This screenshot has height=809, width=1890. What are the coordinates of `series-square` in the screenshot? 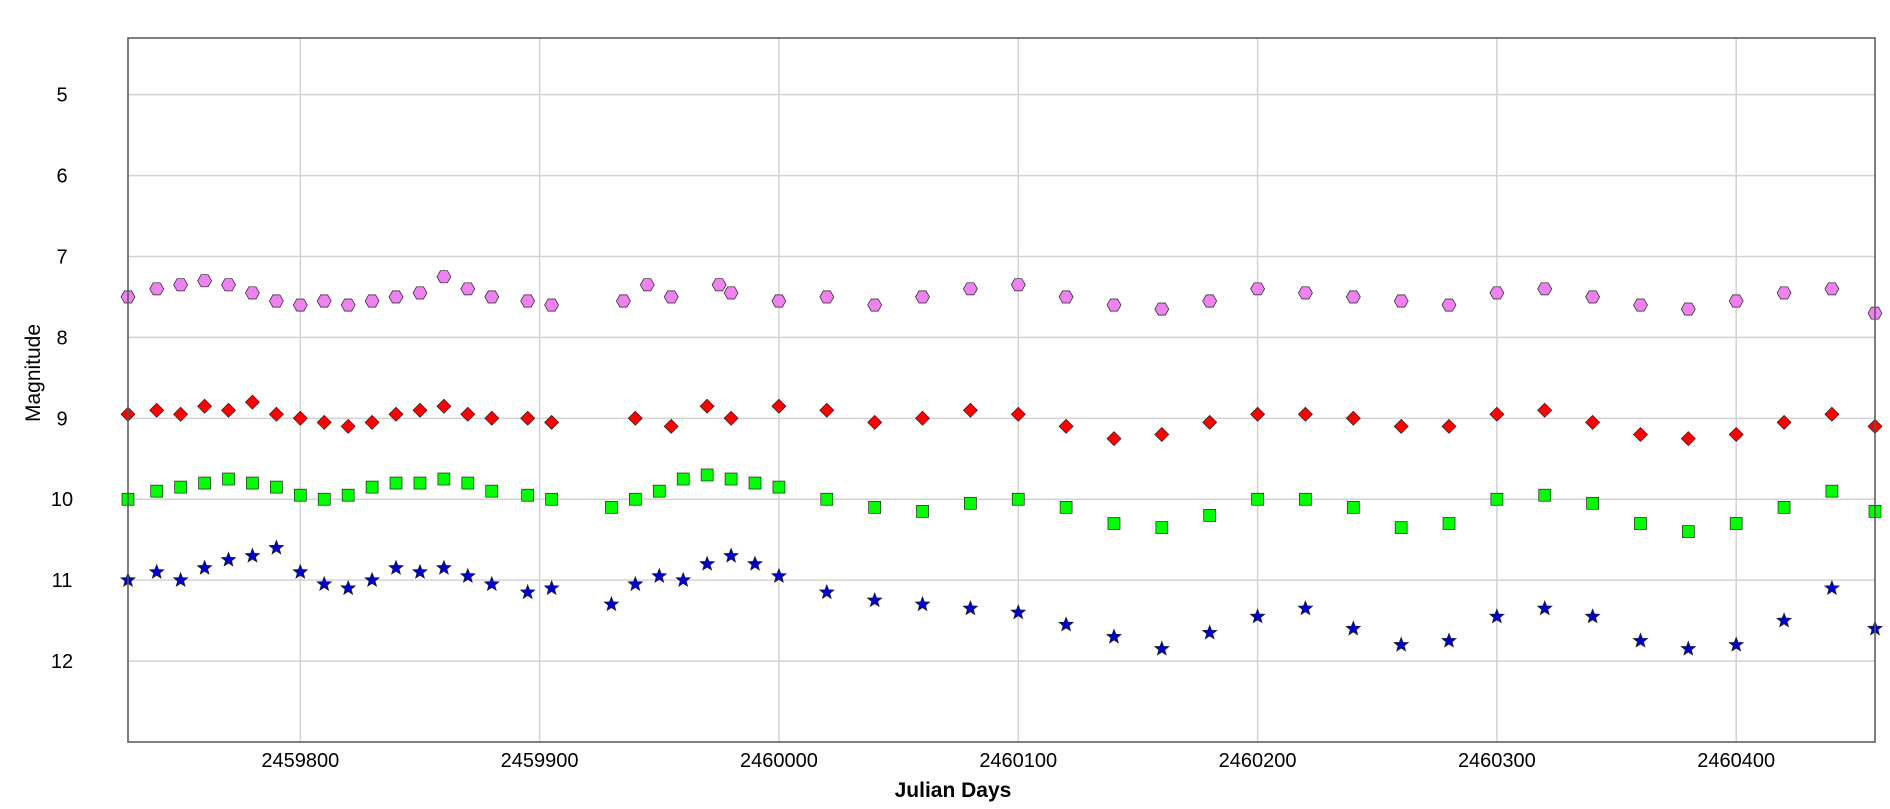 It's located at (1001, 503).